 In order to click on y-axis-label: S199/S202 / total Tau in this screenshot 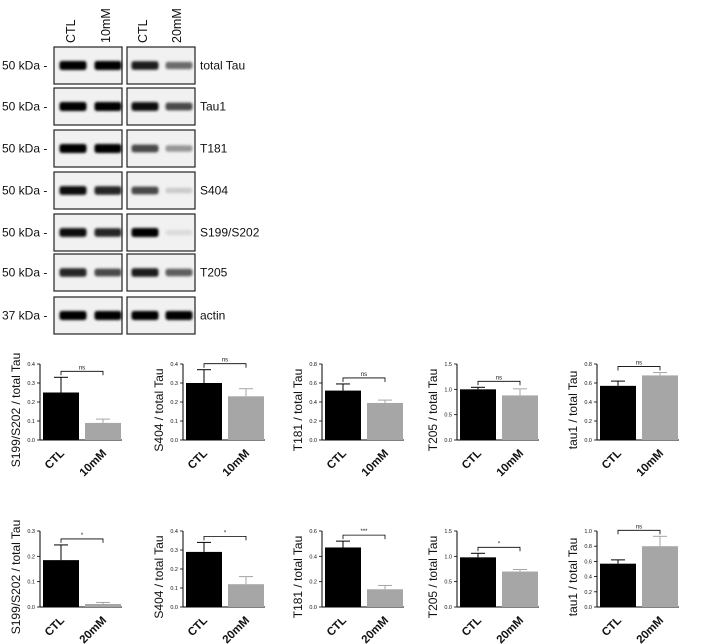, I will do `click(16, 577)`.